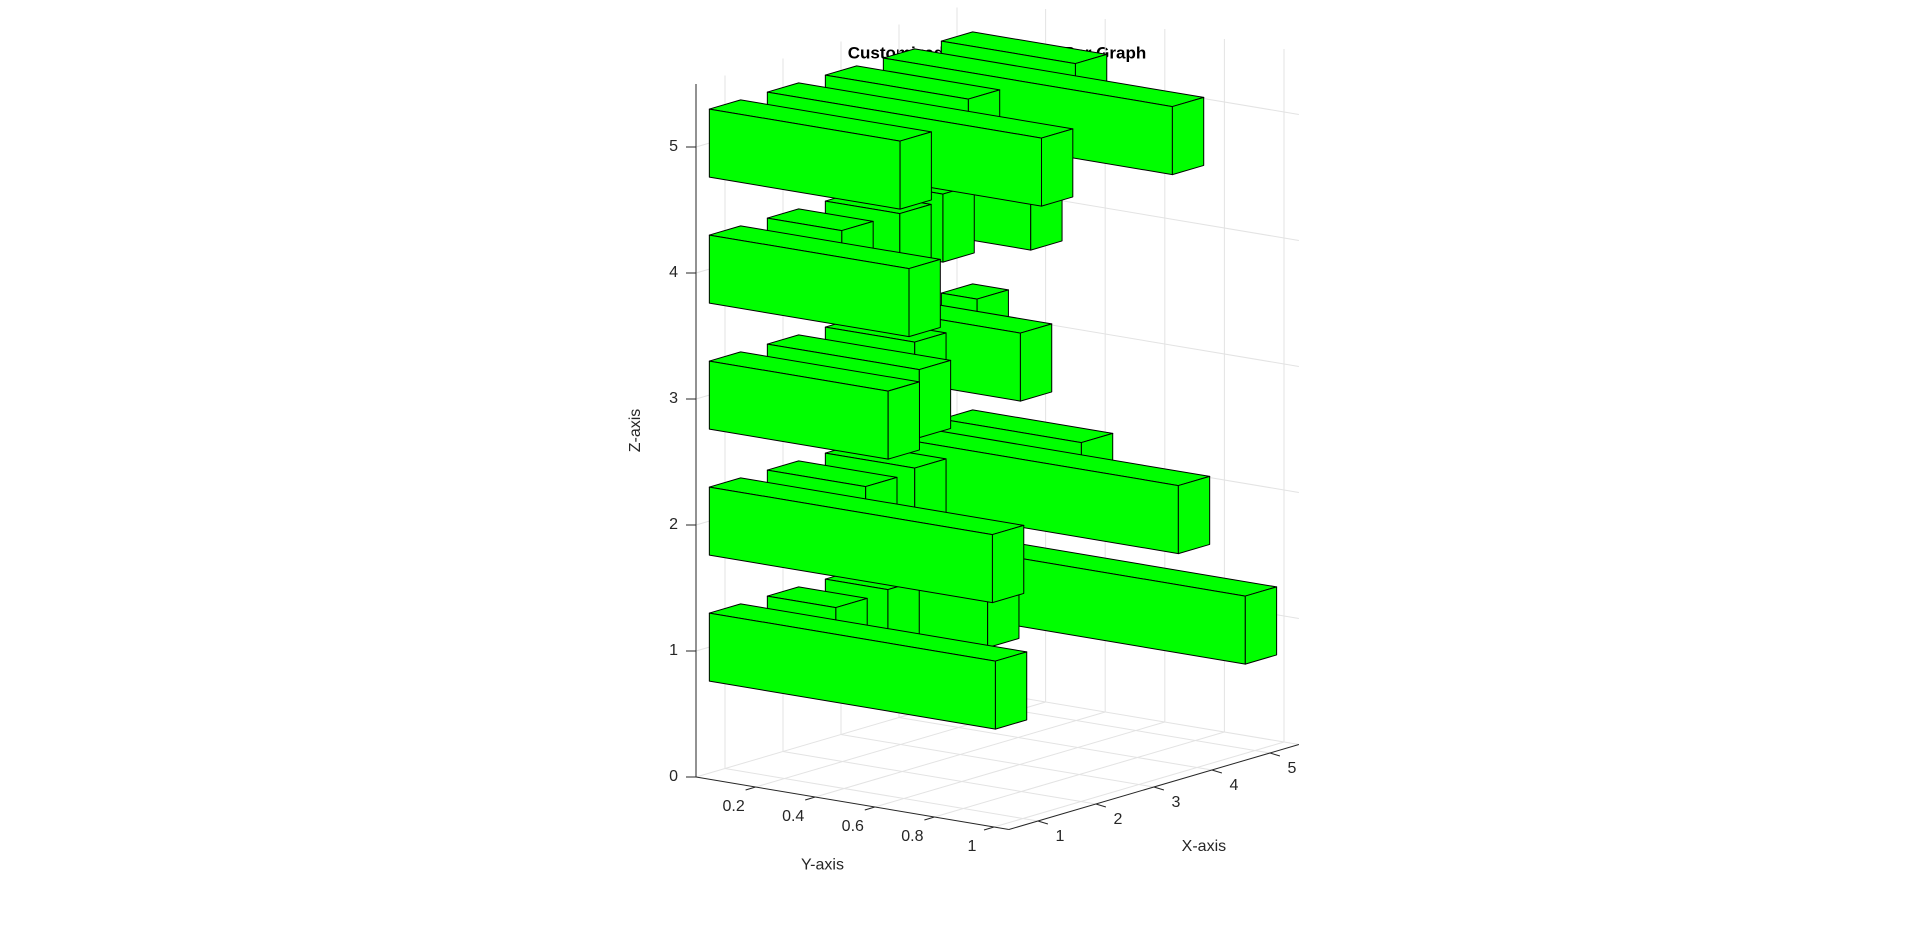 The image size is (1920, 926). I want to click on z-tick-label: 1, so click(673, 650).